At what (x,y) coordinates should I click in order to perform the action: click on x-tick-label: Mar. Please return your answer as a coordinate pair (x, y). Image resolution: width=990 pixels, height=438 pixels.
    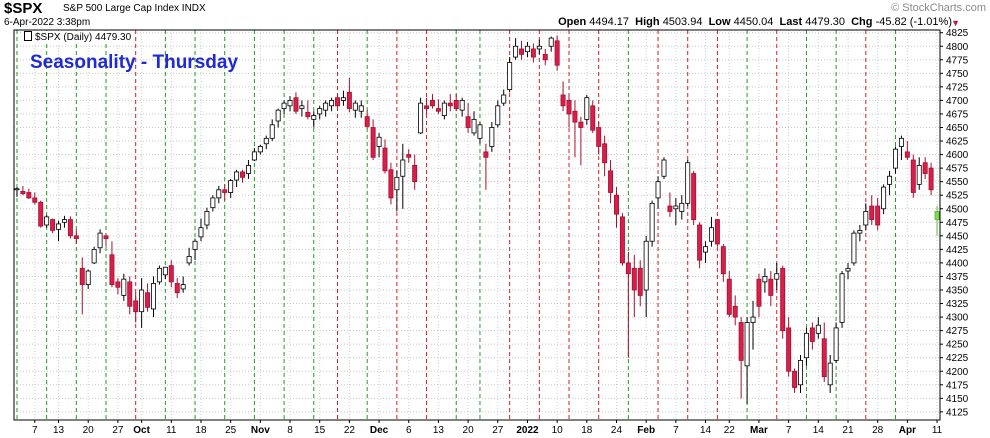
    Looking at the image, I should click on (759, 430).